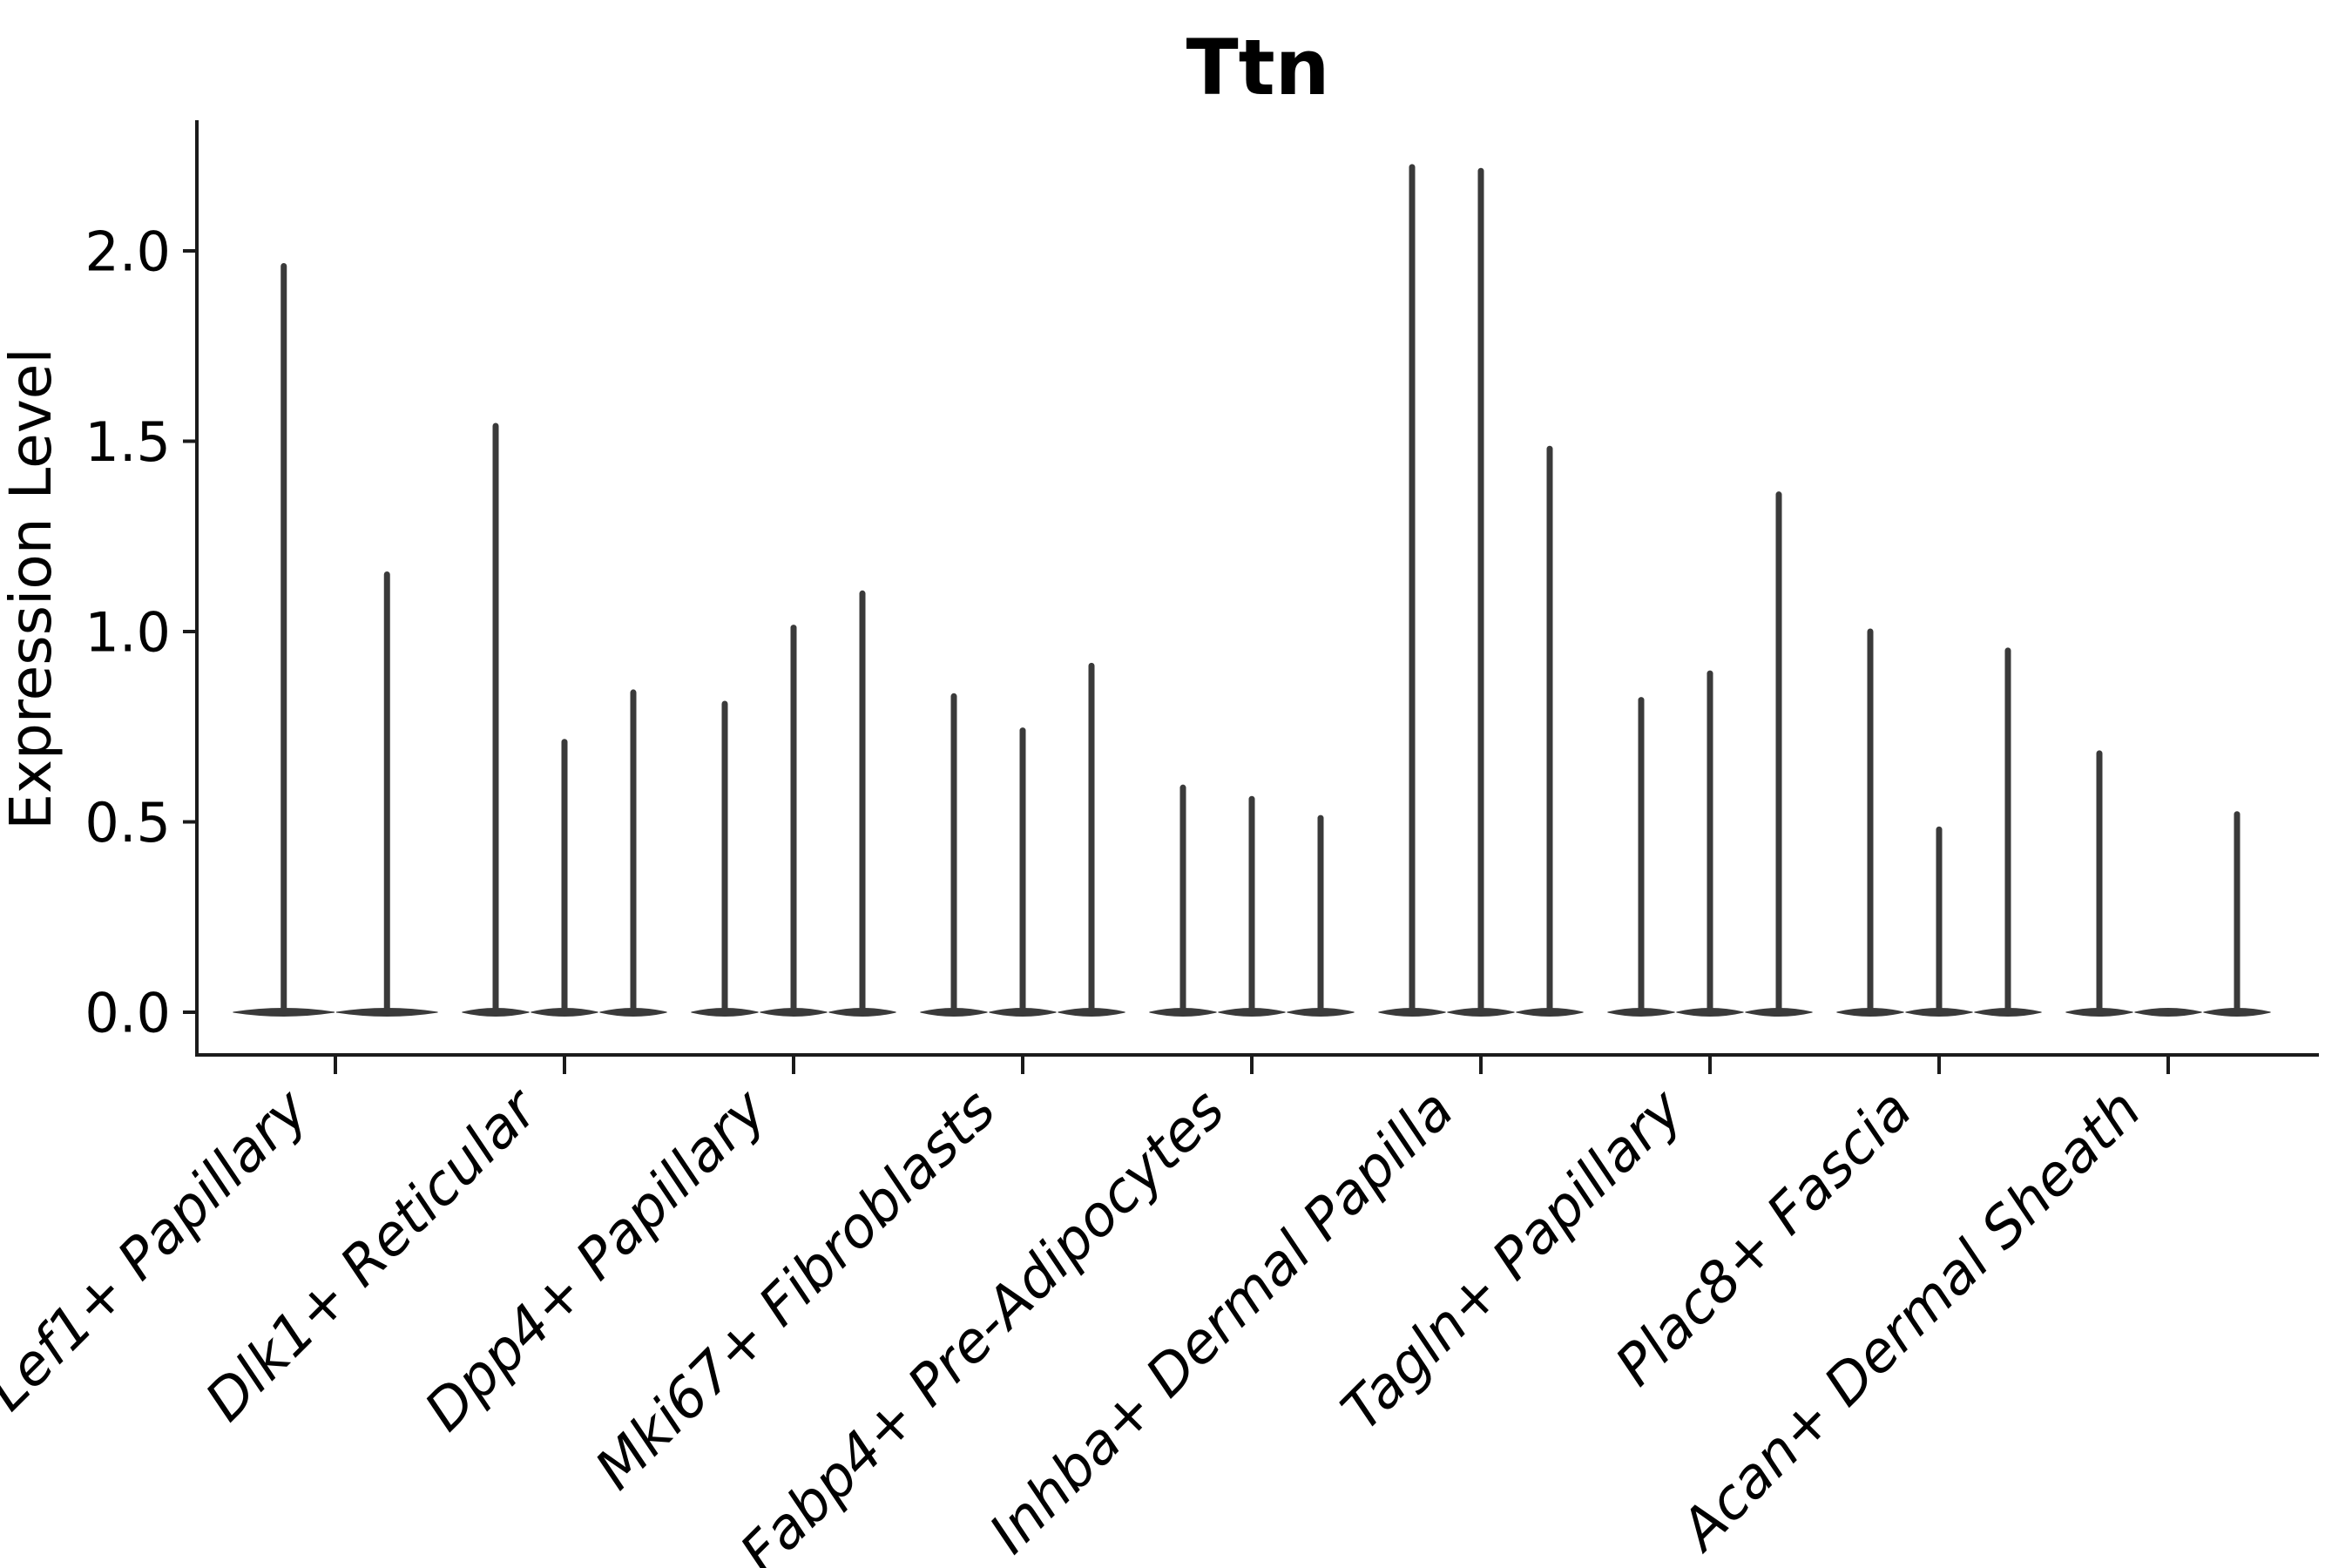 This screenshot has width=2352, height=1568. I want to click on violin-base, so click(2168, 1012).